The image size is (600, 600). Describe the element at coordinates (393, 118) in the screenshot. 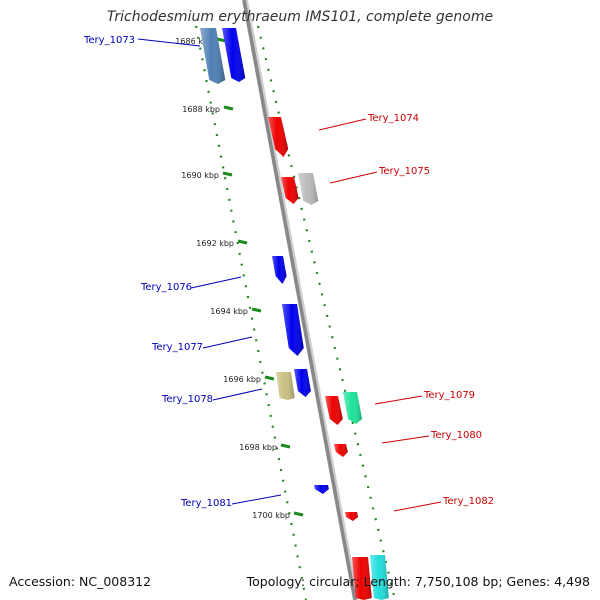

I see `gene-label: Tery_1074` at that location.